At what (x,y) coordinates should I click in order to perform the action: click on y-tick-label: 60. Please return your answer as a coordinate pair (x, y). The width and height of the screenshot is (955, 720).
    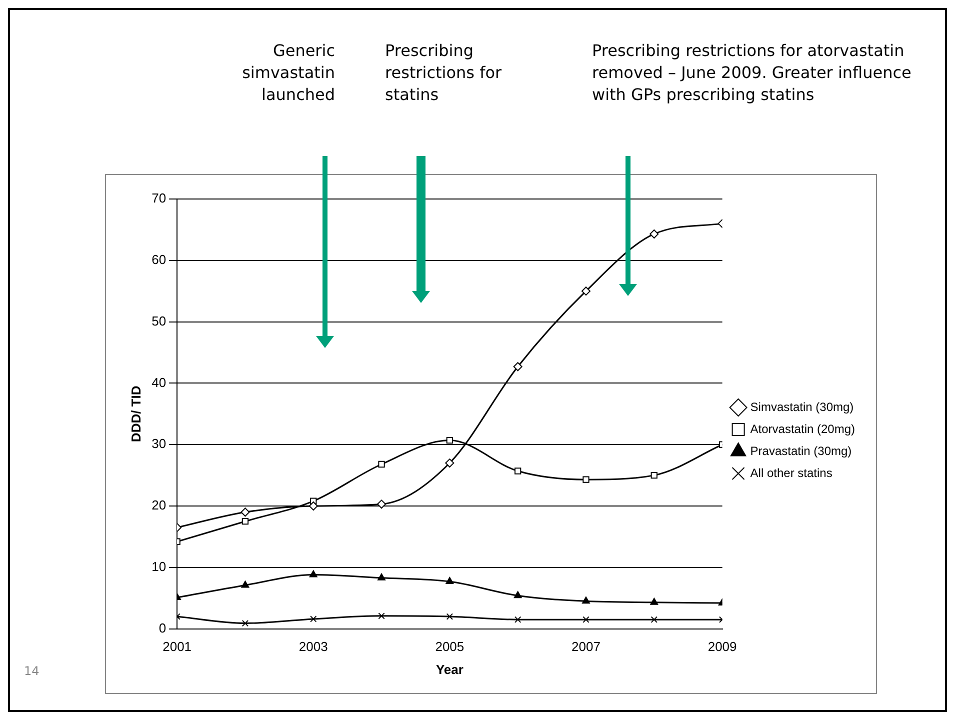
    Looking at the image, I should click on (159, 259).